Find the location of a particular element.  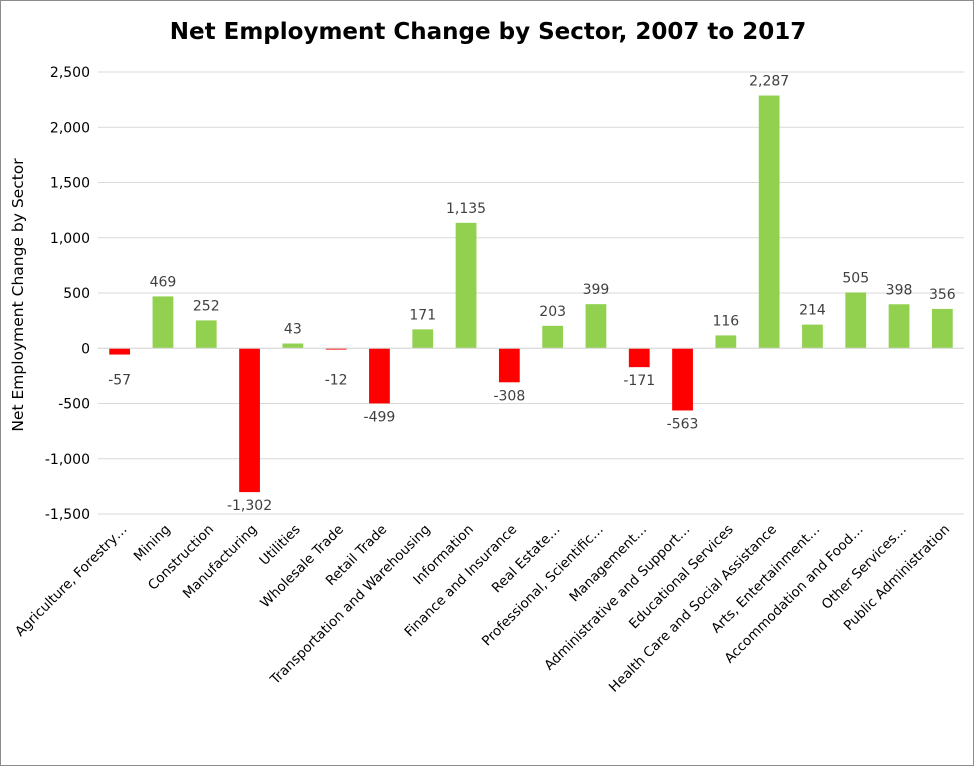

data-label: -57 is located at coordinates (119, 380).